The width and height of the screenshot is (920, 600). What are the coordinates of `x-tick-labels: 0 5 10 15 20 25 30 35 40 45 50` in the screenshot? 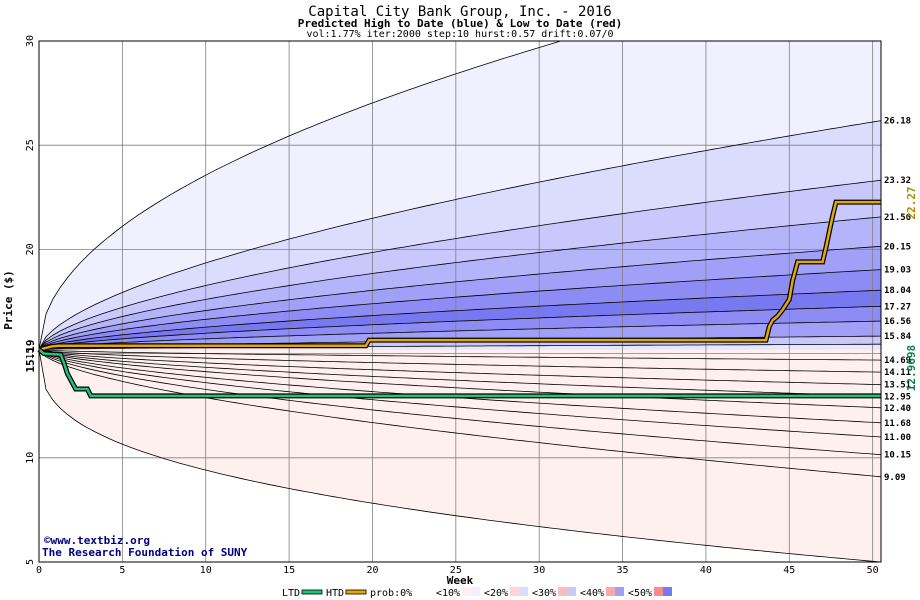 It's located at (457, 570).